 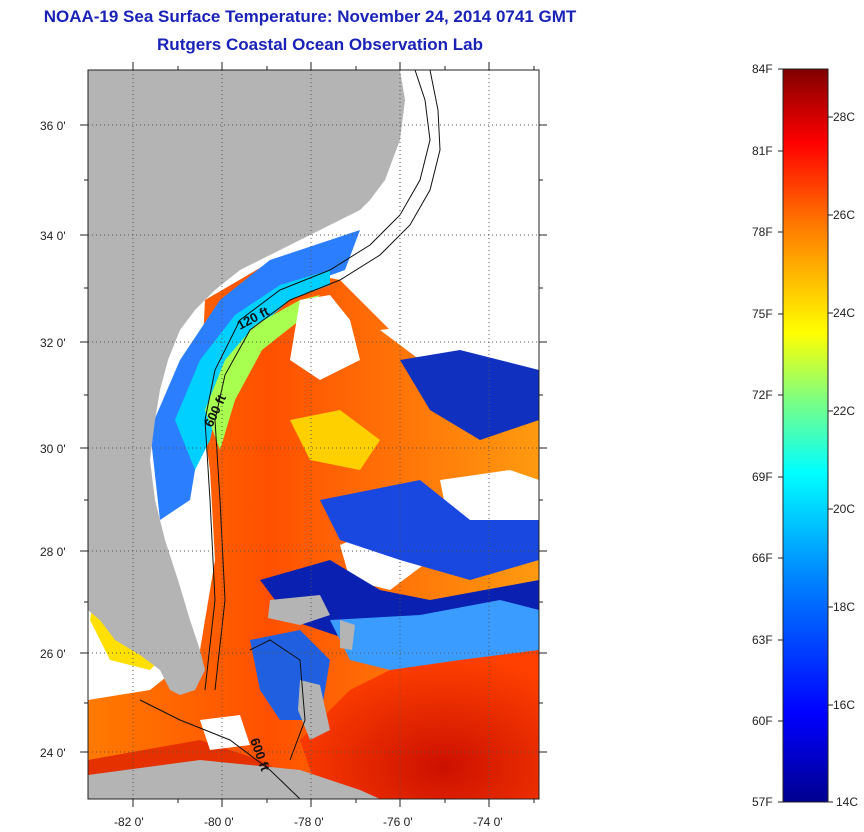 I want to click on cuba-island, so click(x=234, y=779).